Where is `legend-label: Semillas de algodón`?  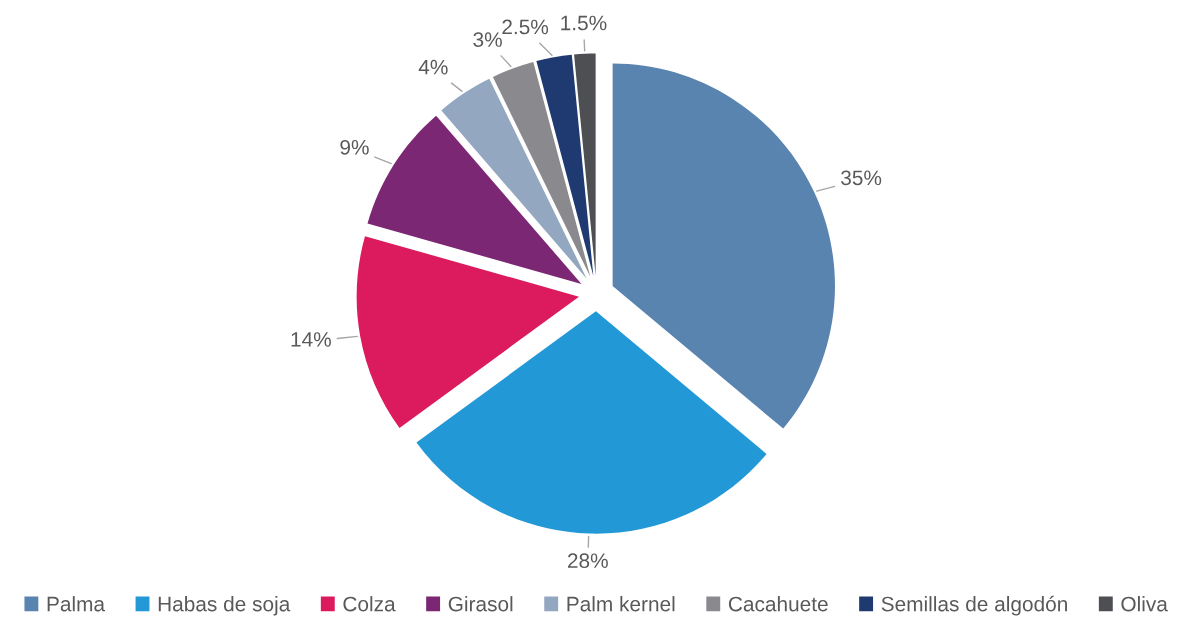 legend-label: Semillas de algodón is located at coordinates (974, 605).